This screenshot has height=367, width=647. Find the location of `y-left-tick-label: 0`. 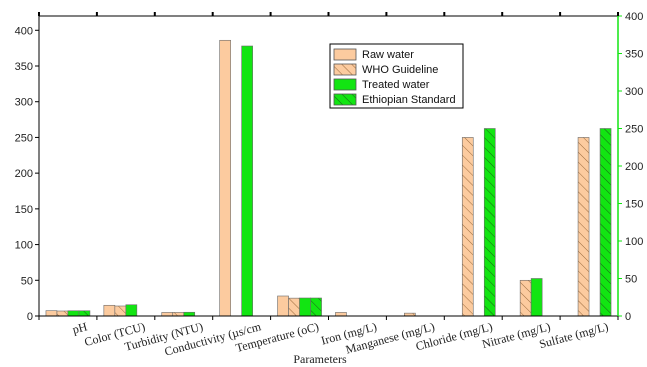

y-left-tick-label: 0 is located at coordinates (30, 317).